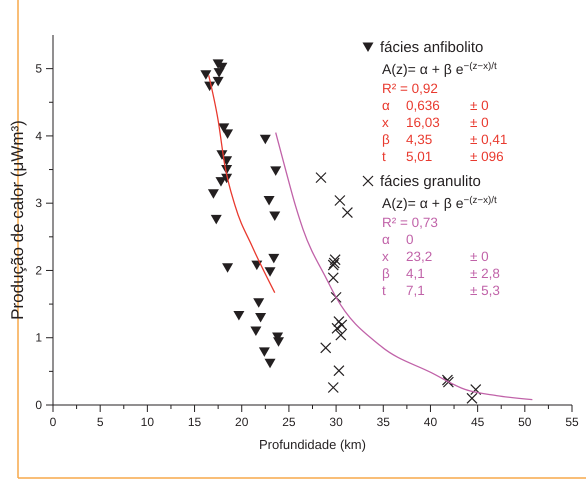 Image resolution: width=586 pixels, height=486 pixels. What do you see at coordinates (53, 422) in the screenshot?
I see `x-tick-label: 0` at bounding box center [53, 422].